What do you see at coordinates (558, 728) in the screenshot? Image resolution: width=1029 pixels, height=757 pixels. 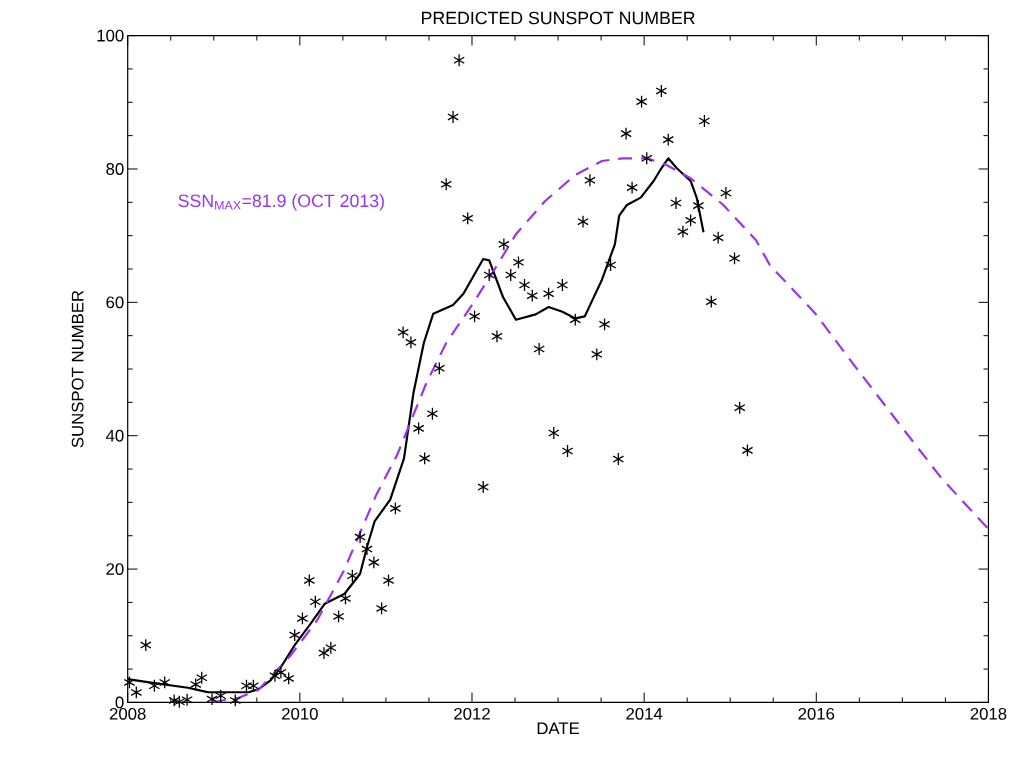 I see `x-axis-title: DATE` at bounding box center [558, 728].